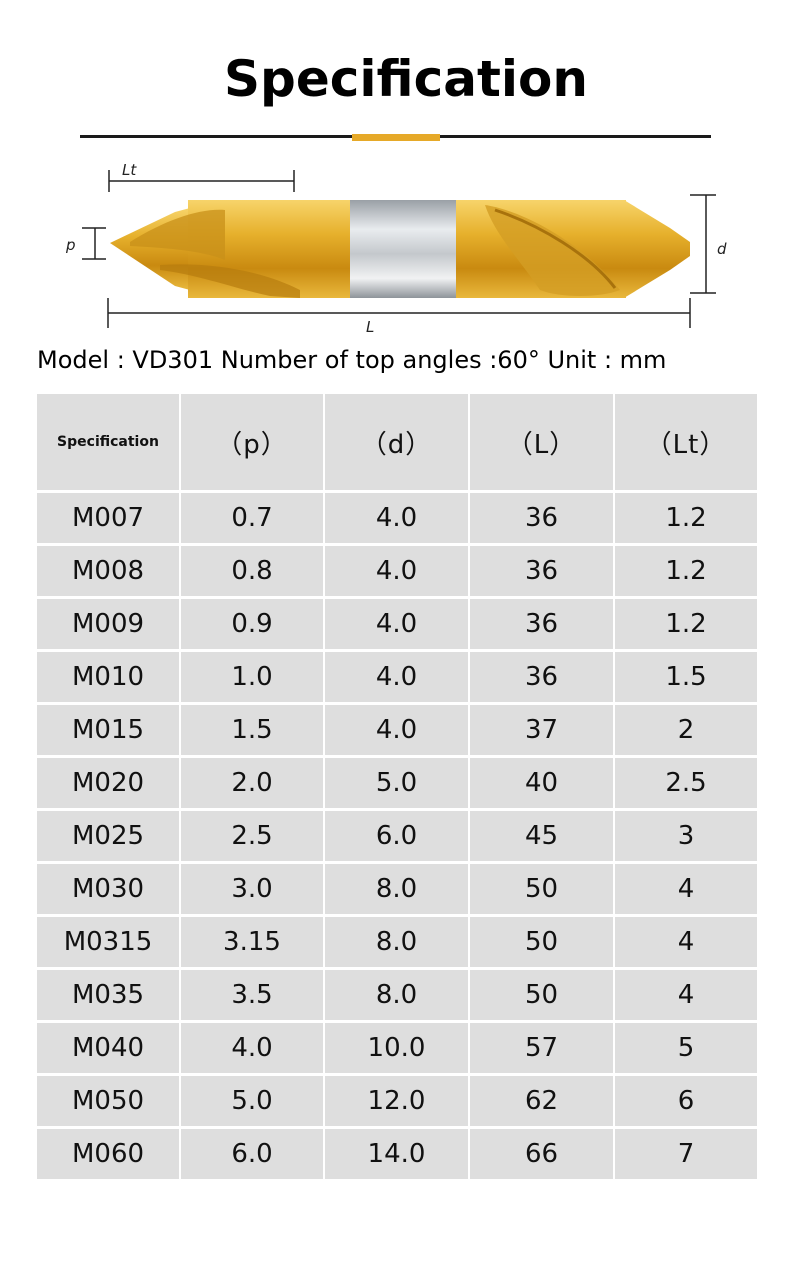  I want to click on cell-L: 37, so click(541, 730).